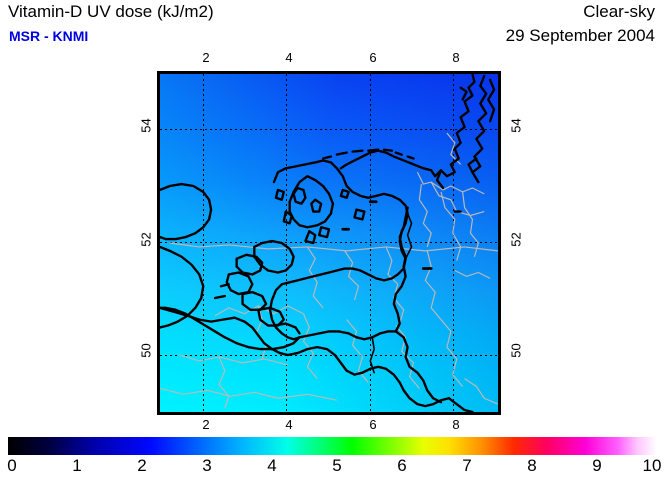  Describe the element at coordinates (206, 57) in the screenshot. I see `lon-tick-top-2: 2` at that location.